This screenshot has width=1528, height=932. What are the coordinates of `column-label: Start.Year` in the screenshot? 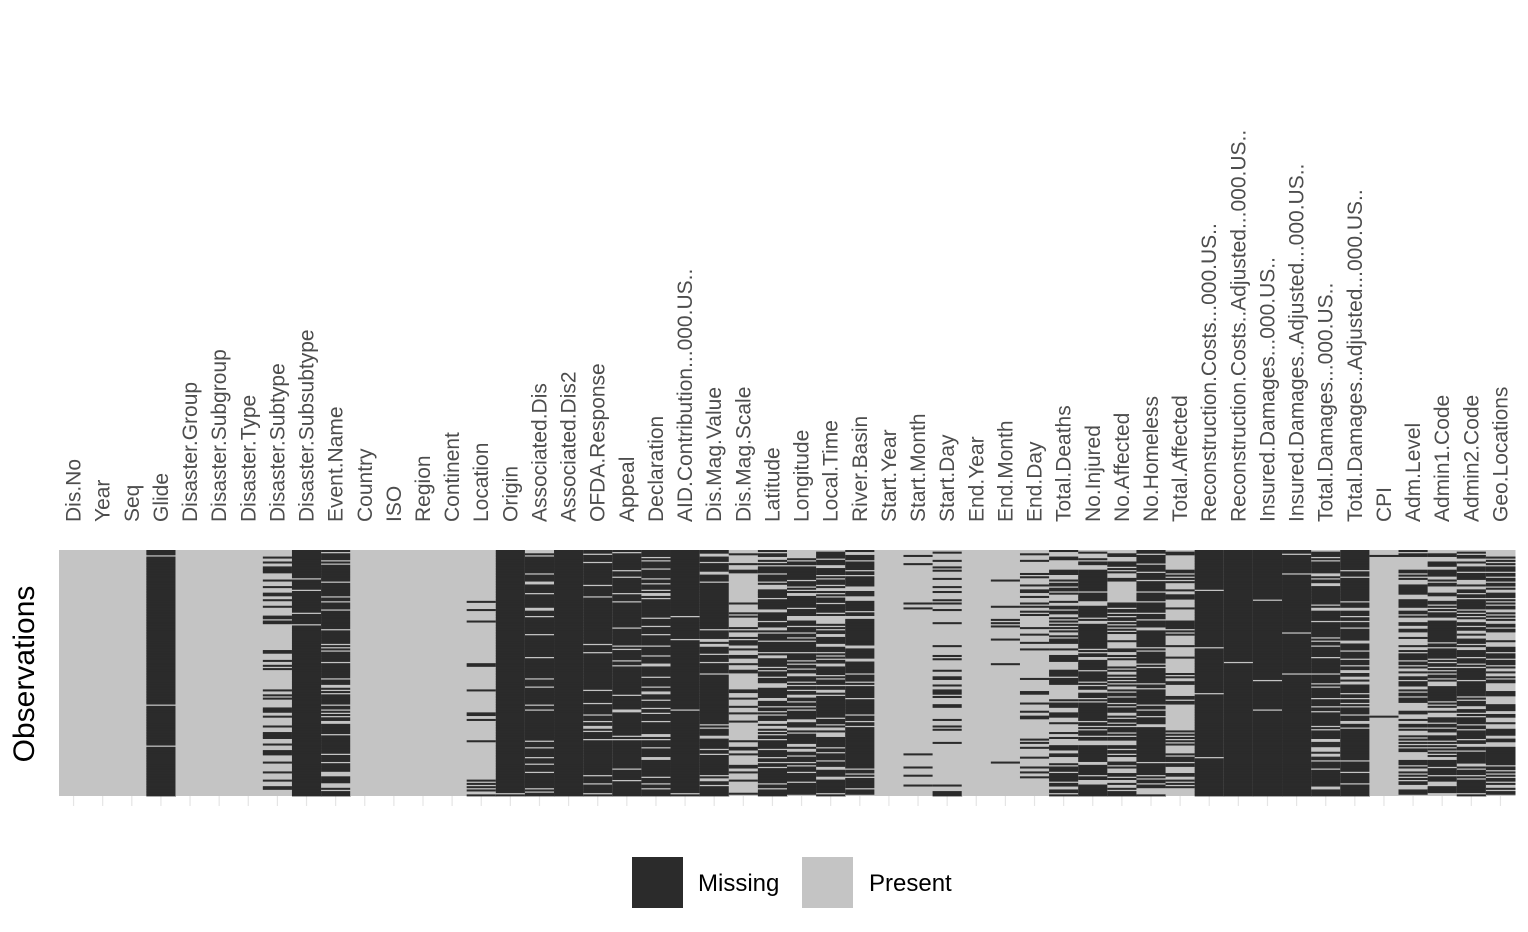 It's located at (889, 475).